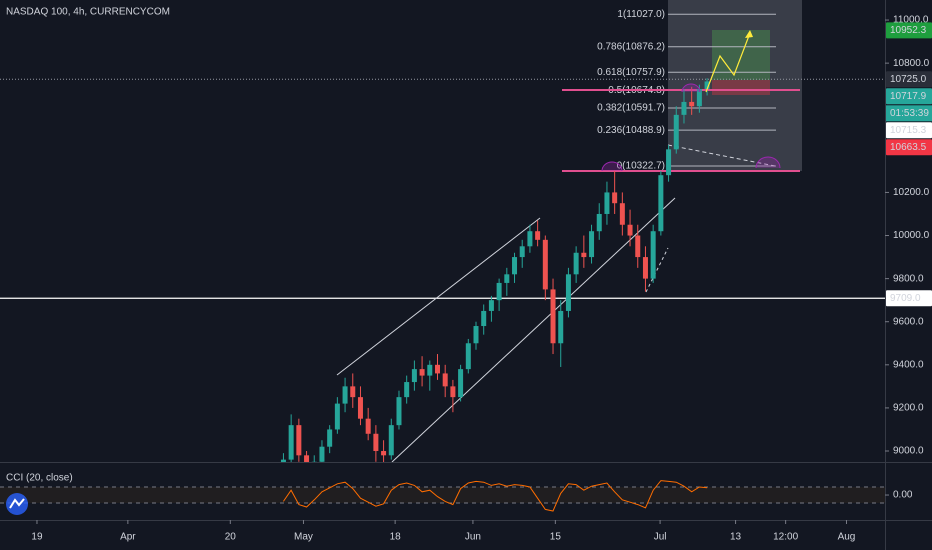  I want to click on cci-pane, so click(442, 496).